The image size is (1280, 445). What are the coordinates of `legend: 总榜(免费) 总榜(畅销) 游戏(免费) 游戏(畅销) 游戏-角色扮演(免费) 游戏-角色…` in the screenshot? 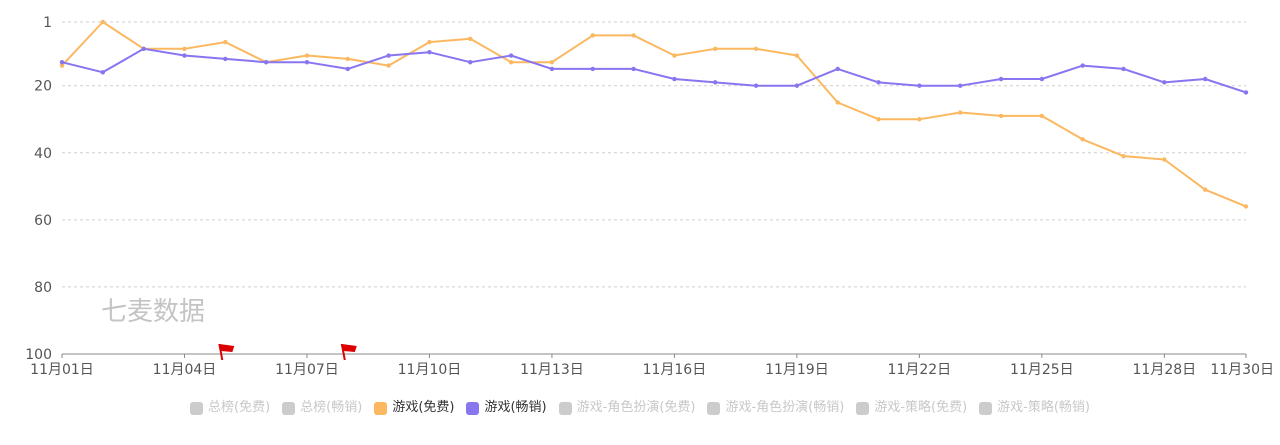 It's located at (640, 408).